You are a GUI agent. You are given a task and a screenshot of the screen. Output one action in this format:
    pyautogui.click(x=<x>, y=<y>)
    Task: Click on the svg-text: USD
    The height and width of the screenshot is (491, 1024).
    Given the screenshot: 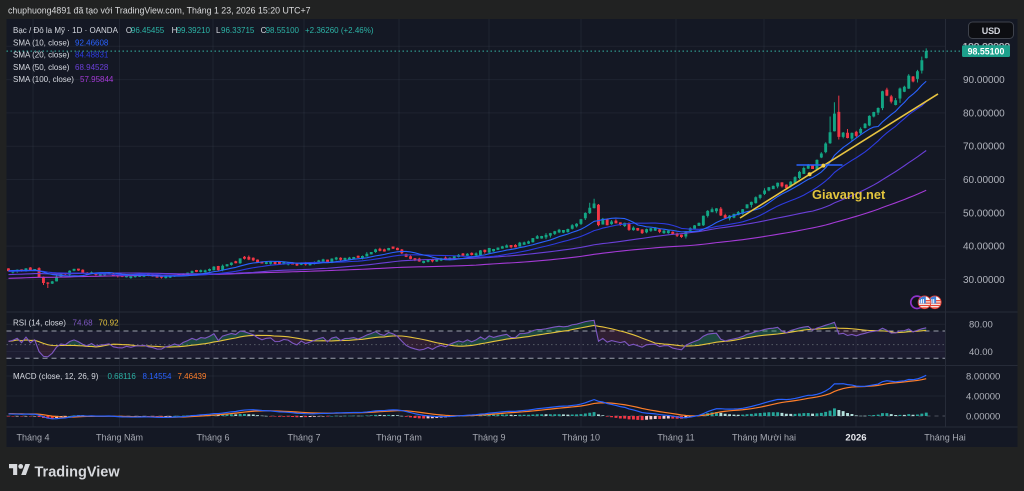 What is the action you would take?
    pyautogui.click(x=991, y=31)
    